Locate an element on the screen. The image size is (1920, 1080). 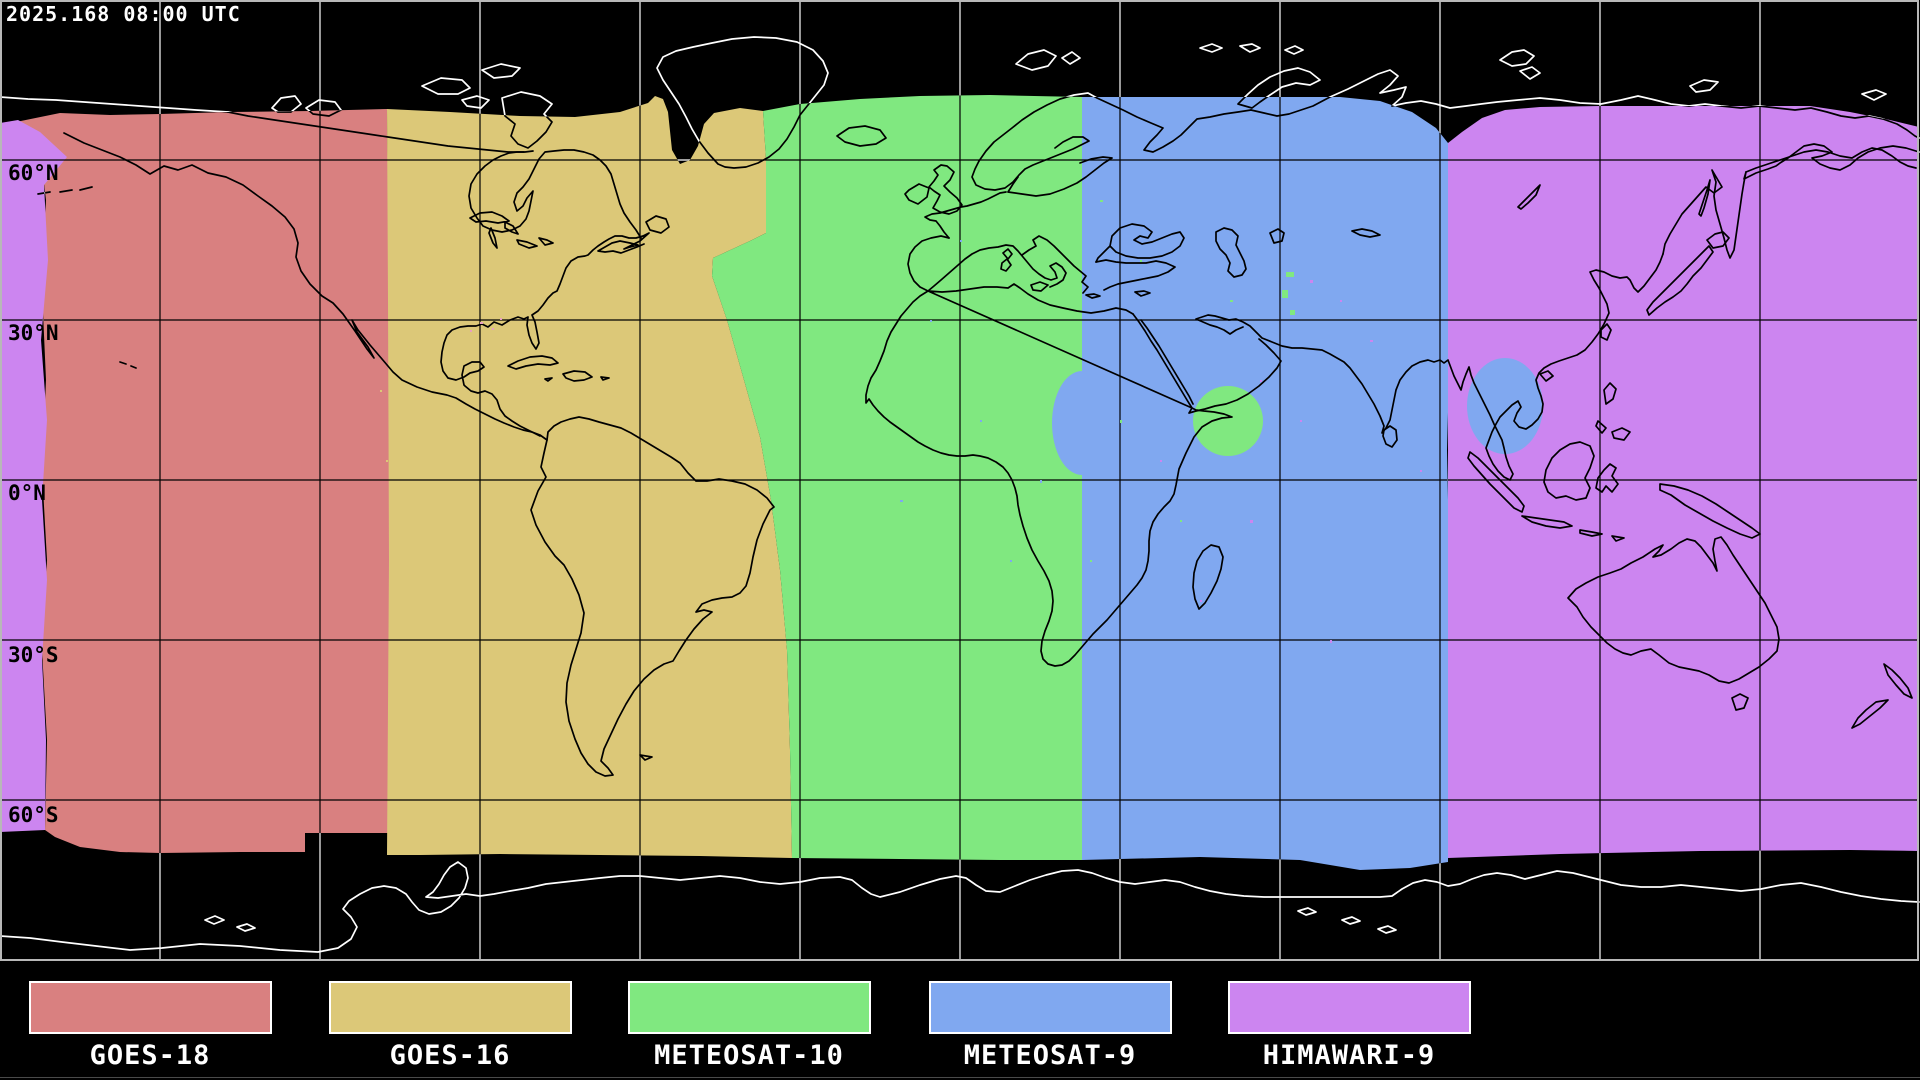
legend-label-goes-18: GOES-18 is located at coordinates (150, 1055).